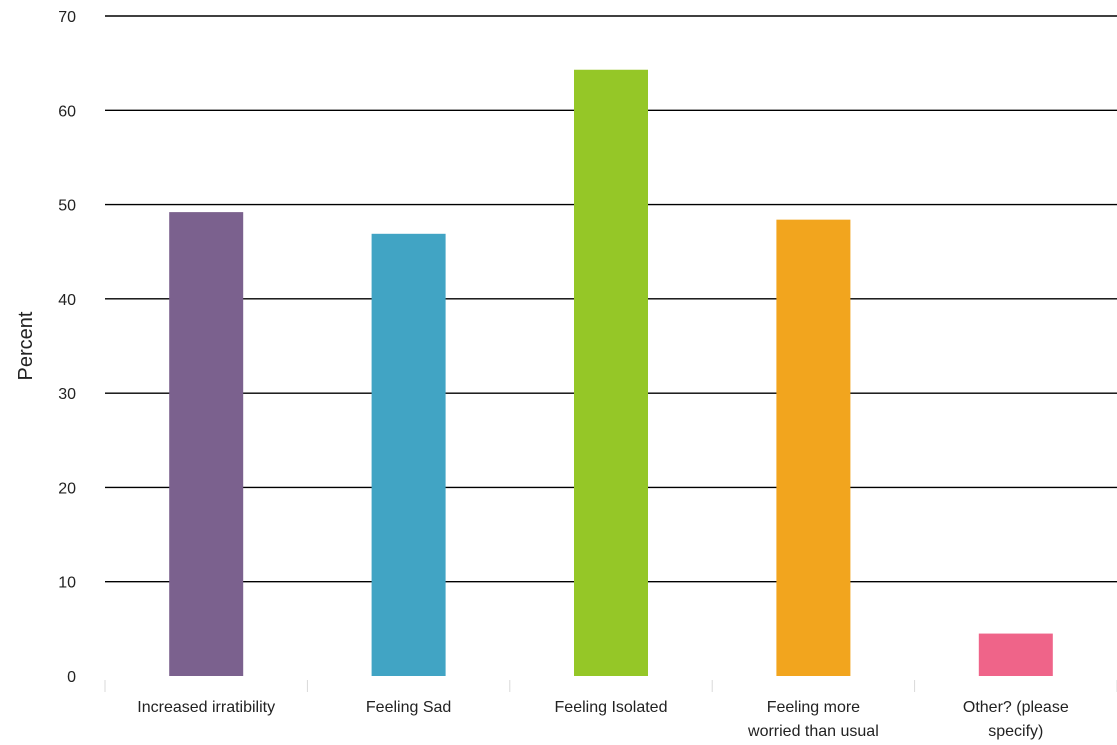 The width and height of the screenshot is (1117, 745). I want to click on x-tick-label: Feeling more, so click(813, 707).